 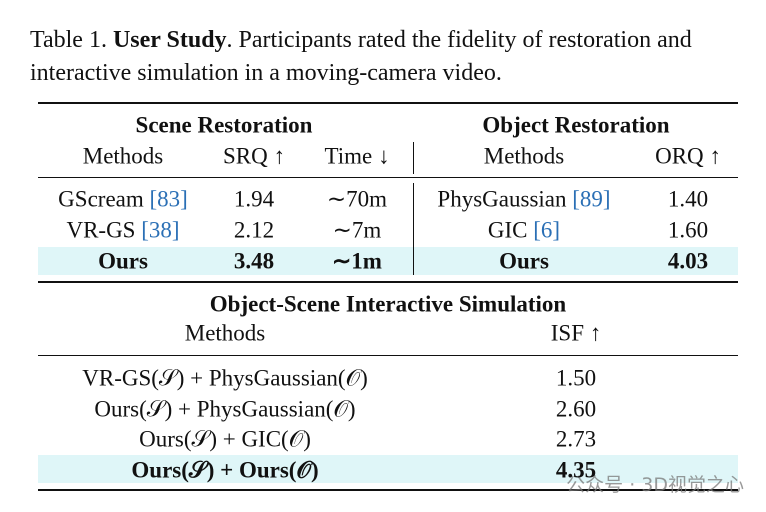 What do you see at coordinates (101, 230) in the screenshot?
I see `method: VR-GS` at bounding box center [101, 230].